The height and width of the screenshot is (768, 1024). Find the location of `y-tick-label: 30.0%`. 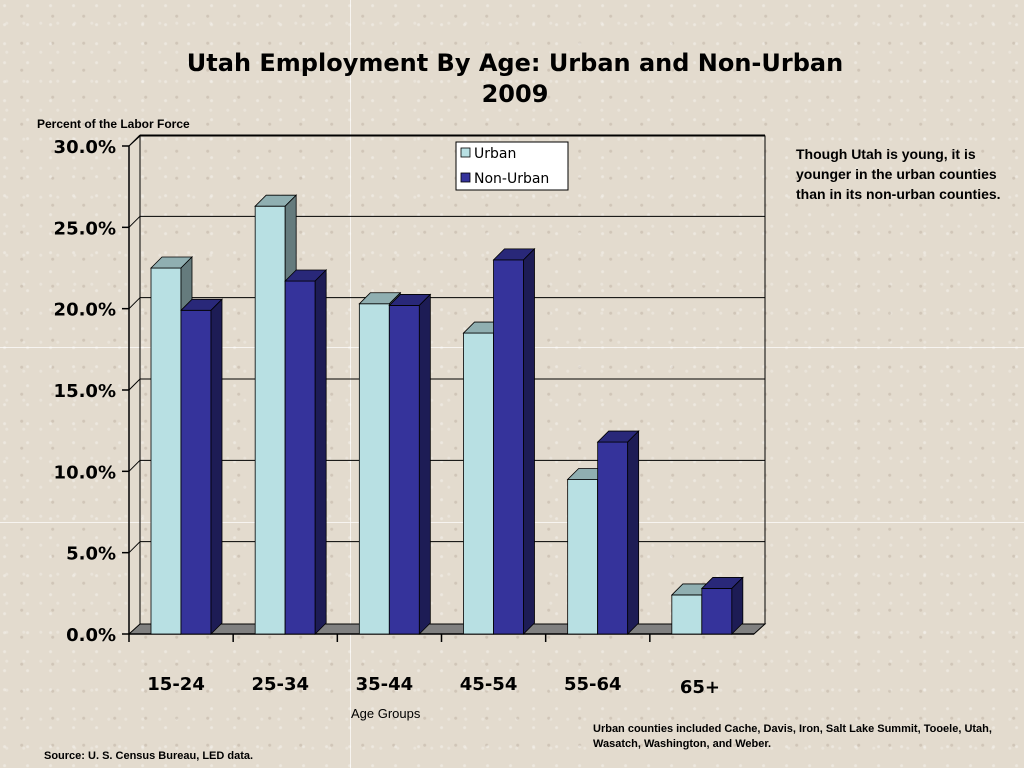

y-tick-label: 30.0% is located at coordinates (85, 147).